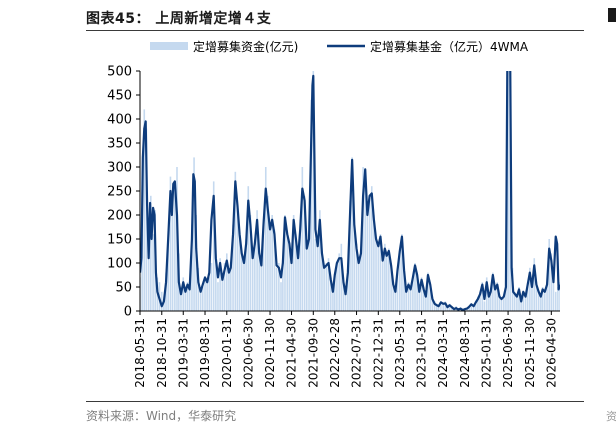 This screenshot has height=434, width=616. I want to click on x-tick-label: 2020-01-31, so click(227, 353).